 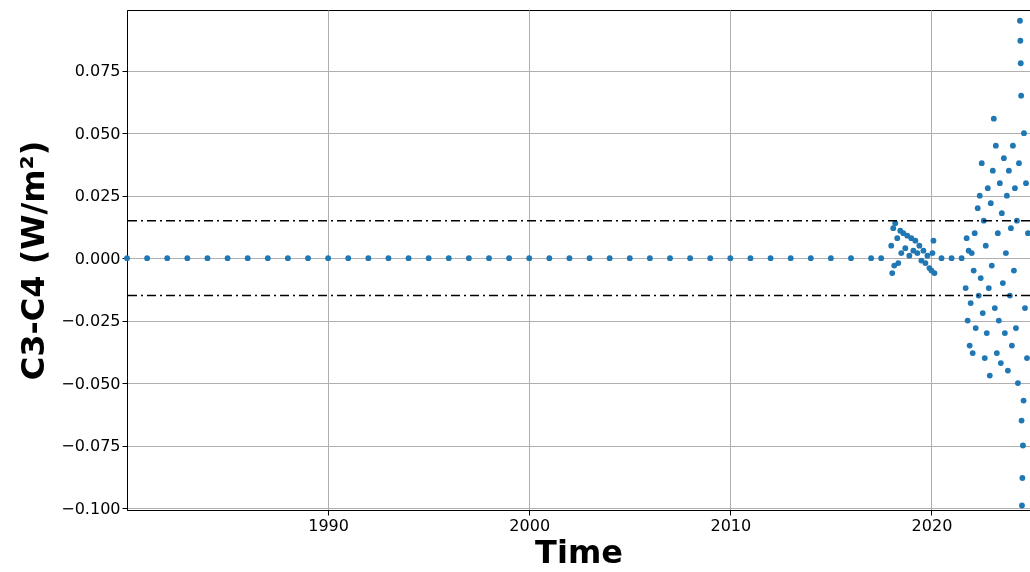 I want to click on y-tick-label: −0.100, so click(x=91, y=508).